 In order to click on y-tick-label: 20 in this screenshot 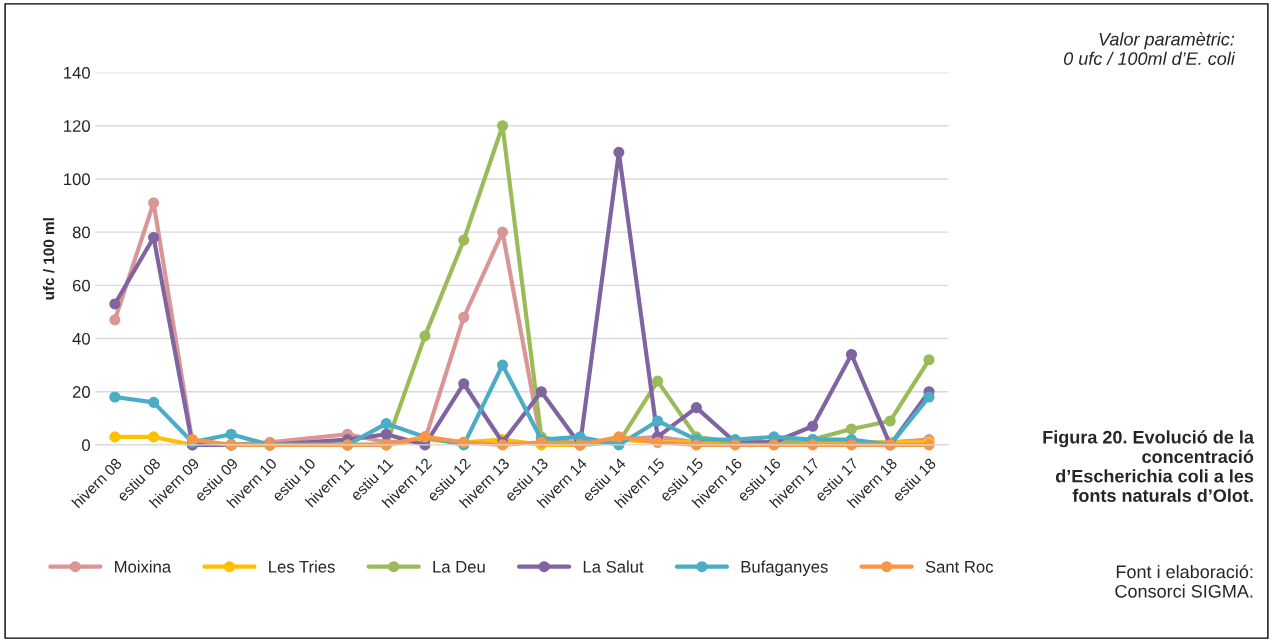, I will do `click(81, 392)`.